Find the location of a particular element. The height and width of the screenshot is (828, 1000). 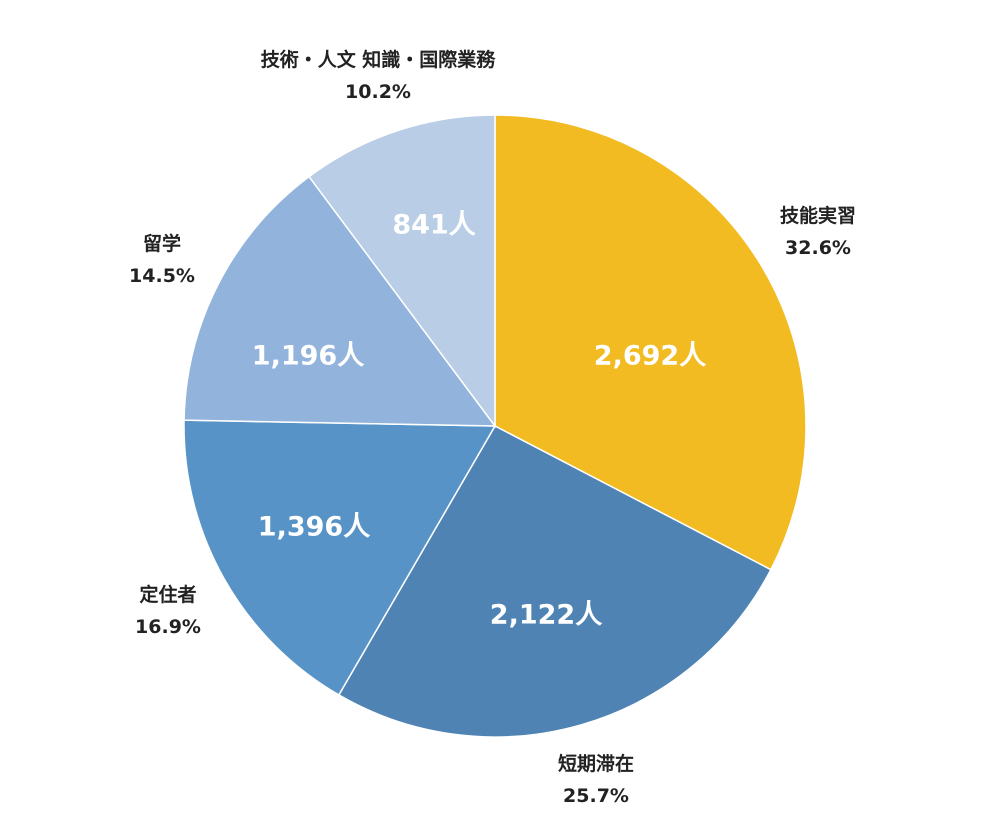

slice-percent-label: 25.7% is located at coordinates (596, 796).